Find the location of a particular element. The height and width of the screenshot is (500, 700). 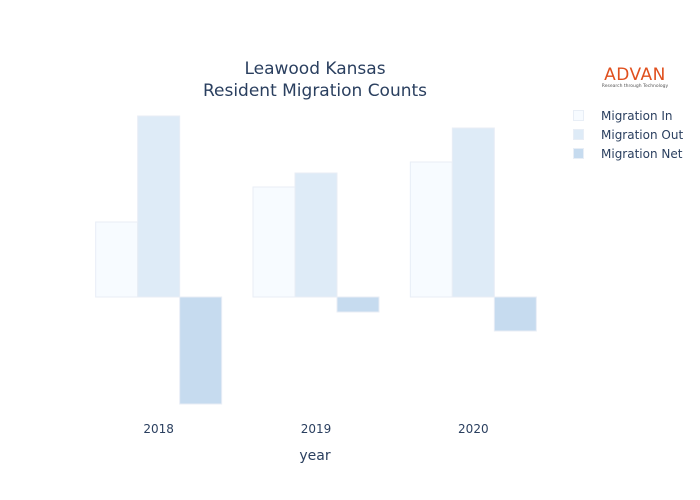

bar-migration-net-2019 is located at coordinates (358, 304).